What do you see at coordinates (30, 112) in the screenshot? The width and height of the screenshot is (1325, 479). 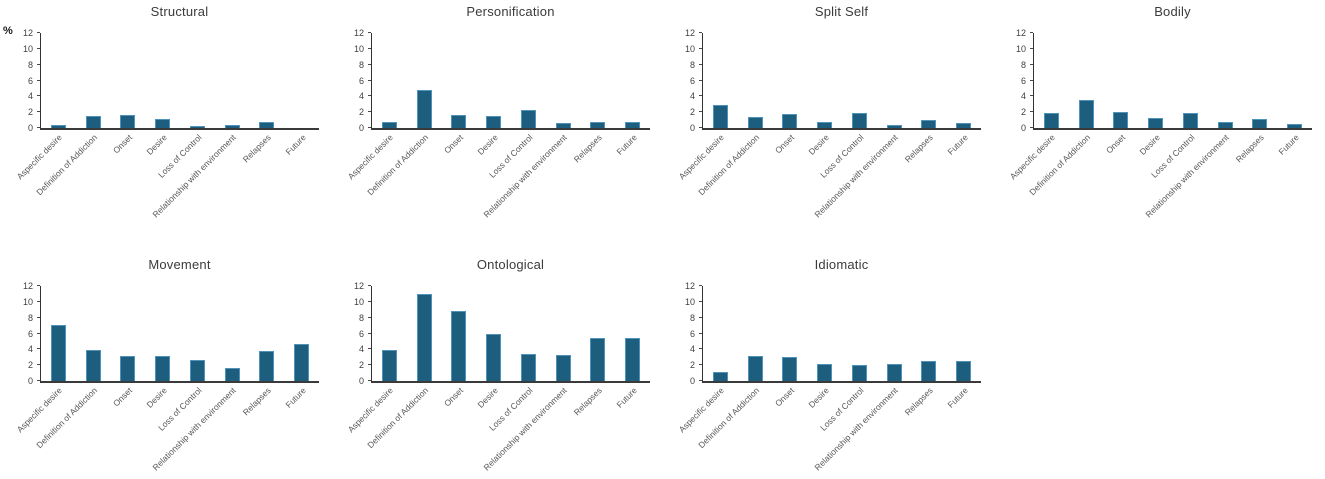 I see `y-tick-label: 2` at bounding box center [30, 112].